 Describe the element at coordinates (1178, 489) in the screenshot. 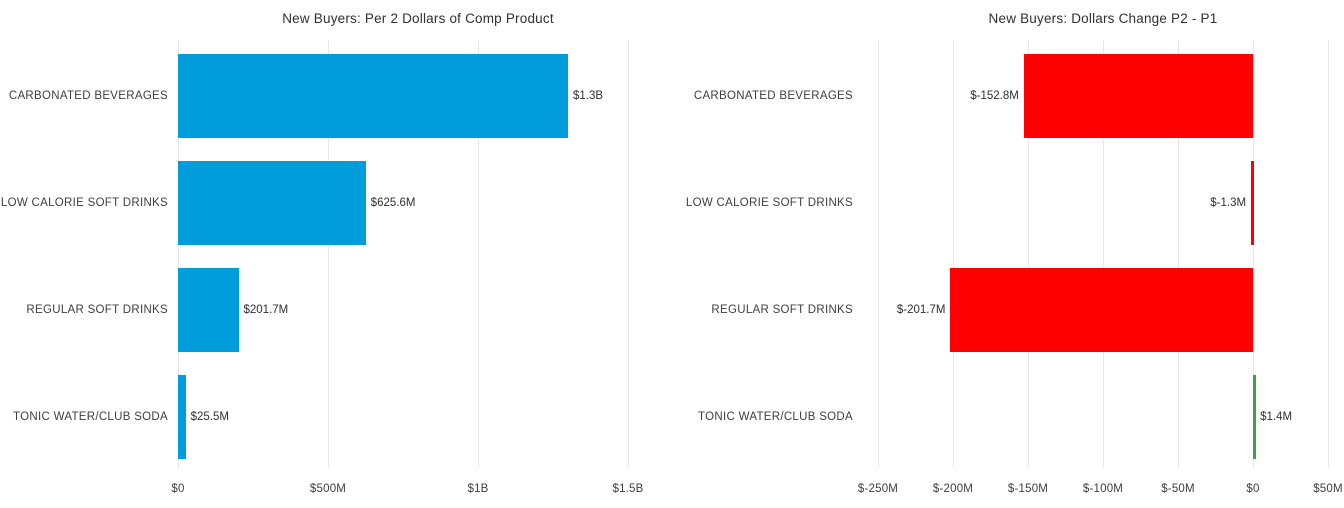

I see `x-axis-tick-label: $-50M` at that location.